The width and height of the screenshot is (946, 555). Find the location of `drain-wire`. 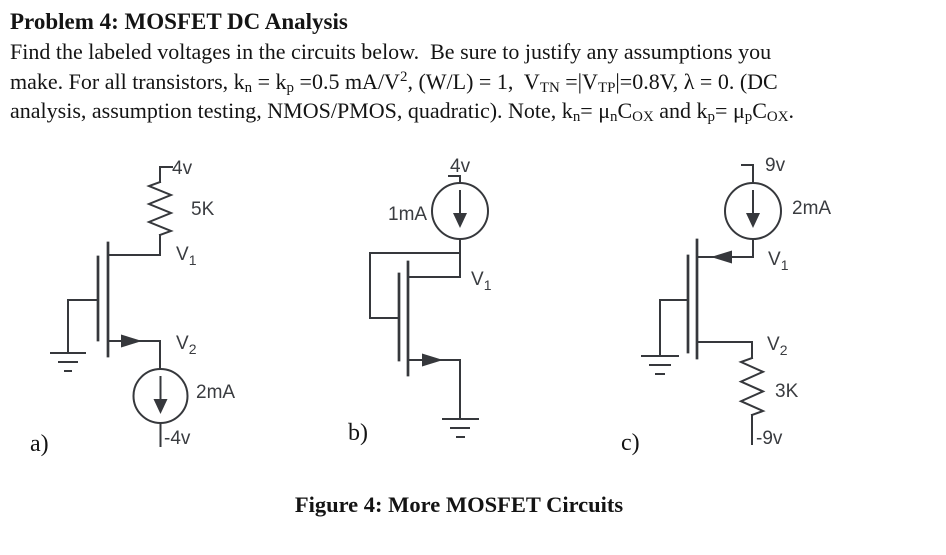

drain-wire is located at coordinates (134, 245).